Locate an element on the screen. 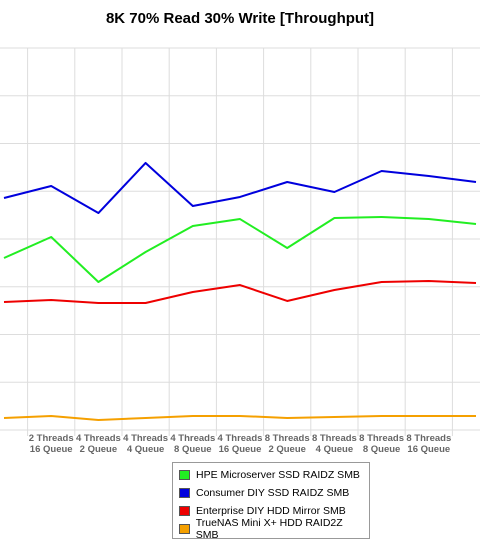  legend-label: TrueNAS Mini X+ HDD RAID2Z SMB is located at coordinates (269, 529).